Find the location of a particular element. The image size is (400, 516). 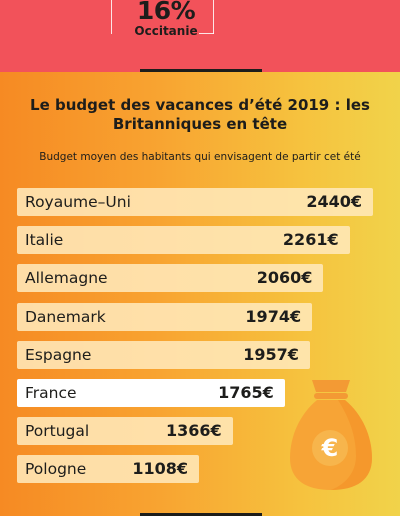

bar-6: Portugal 1366€ is located at coordinates (125, 431).